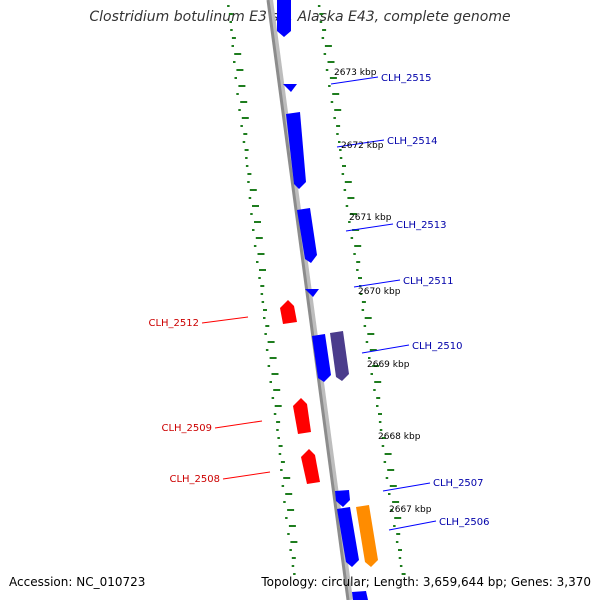 This screenshot has height=600, width=600. What do you see at coordinates (186, 428) in the screenshot?
I see `gene-label-clh-2509: CLH_2509` at bounding box center [186, 428].